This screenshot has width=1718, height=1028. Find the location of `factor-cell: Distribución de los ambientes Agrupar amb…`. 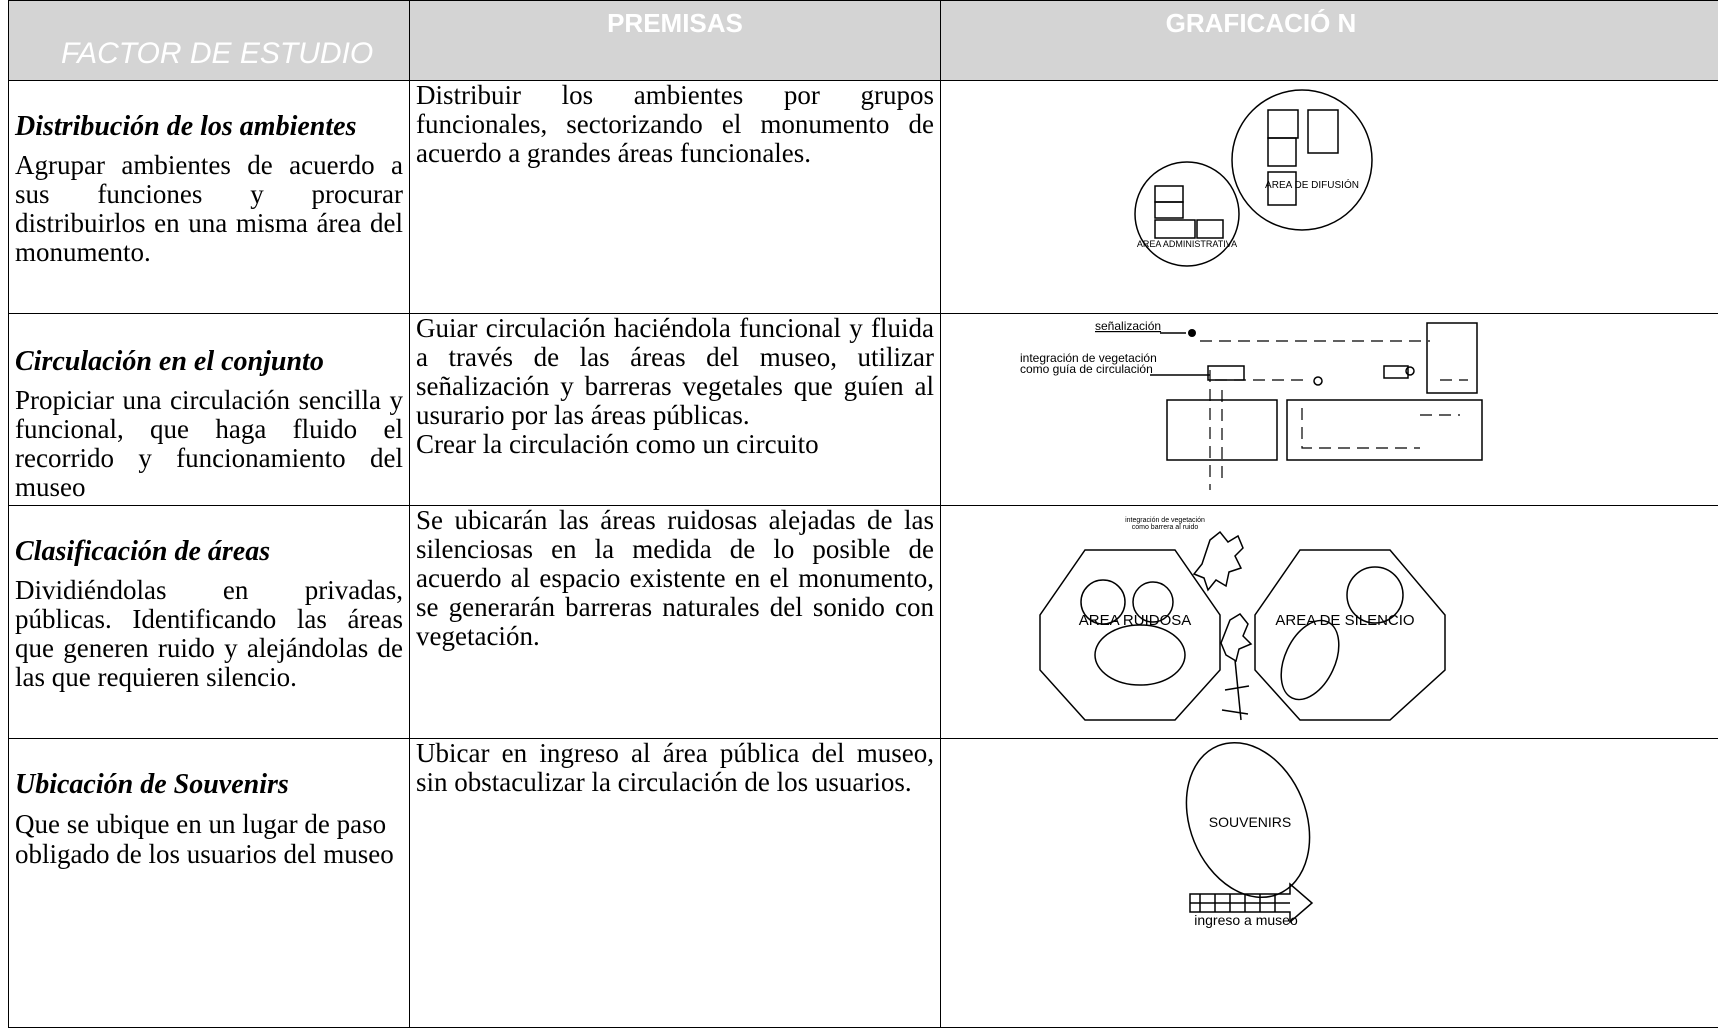

factor-cell: Distribución de los ambientes Agrupar amb… is located at coordinates (209, 197).